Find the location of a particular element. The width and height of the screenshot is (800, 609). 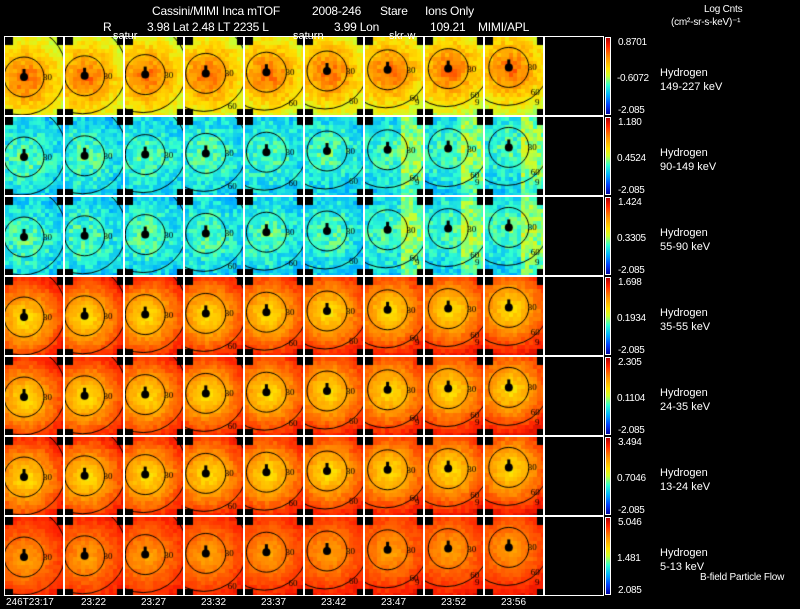

r-label: R is located at coordinates (107, 27).